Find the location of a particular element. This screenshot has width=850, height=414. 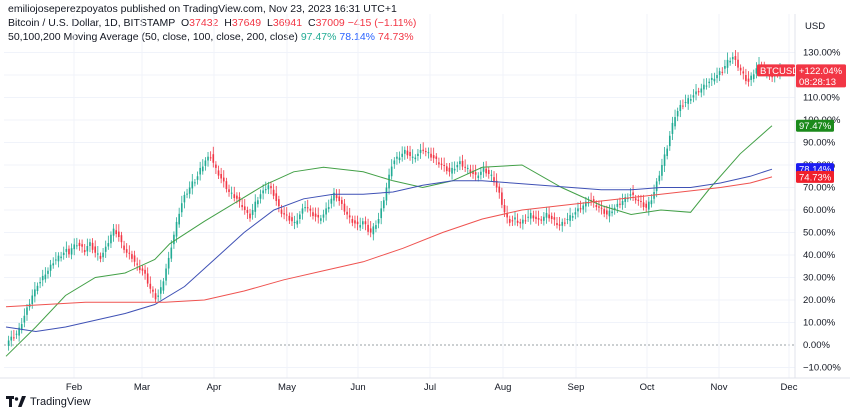

ma50-value: 97.47% is located at coordinates (318, 37).